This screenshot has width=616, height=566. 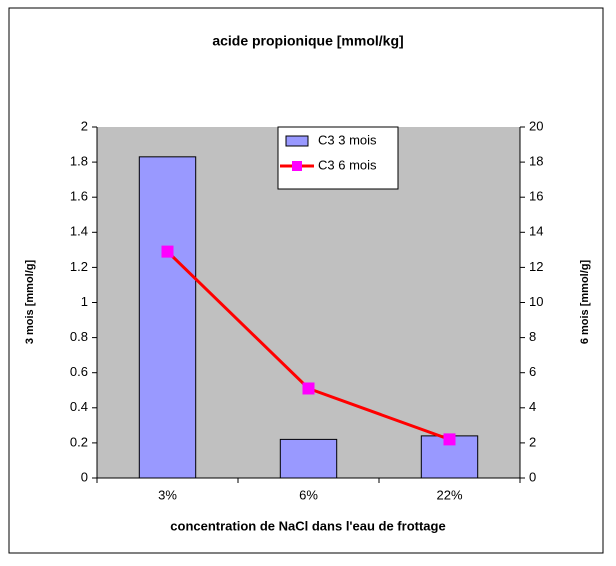 I want to click on y2-tick-label: 14, so click(x=536, y=231).